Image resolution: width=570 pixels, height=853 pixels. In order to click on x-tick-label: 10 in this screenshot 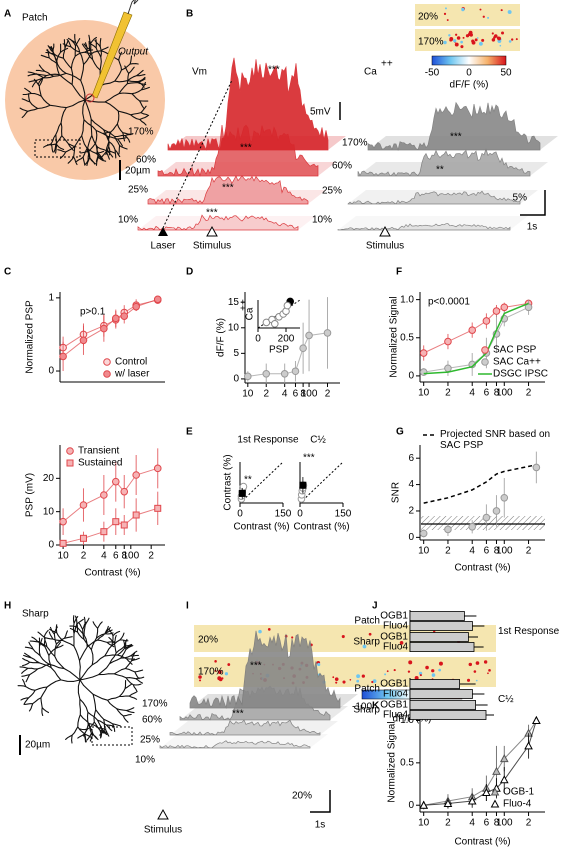, I will do `click(424, 823)`.